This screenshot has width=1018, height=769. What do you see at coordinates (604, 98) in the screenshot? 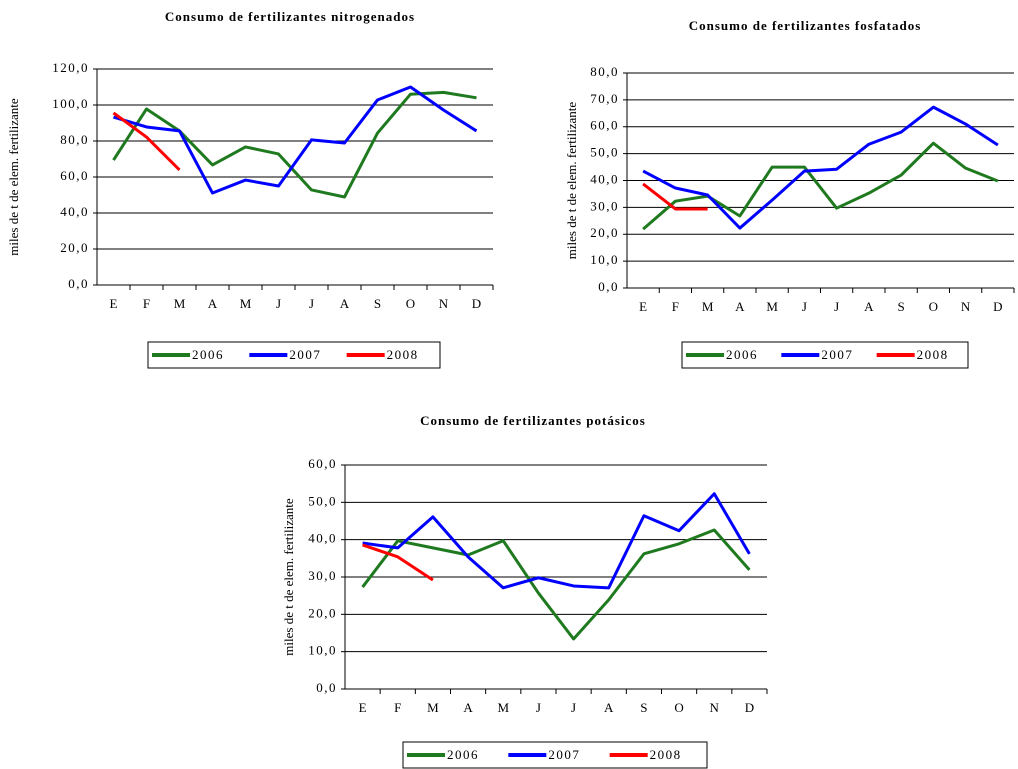
I see `y-tick-label: 70,0` at bounding box center [604, 98].